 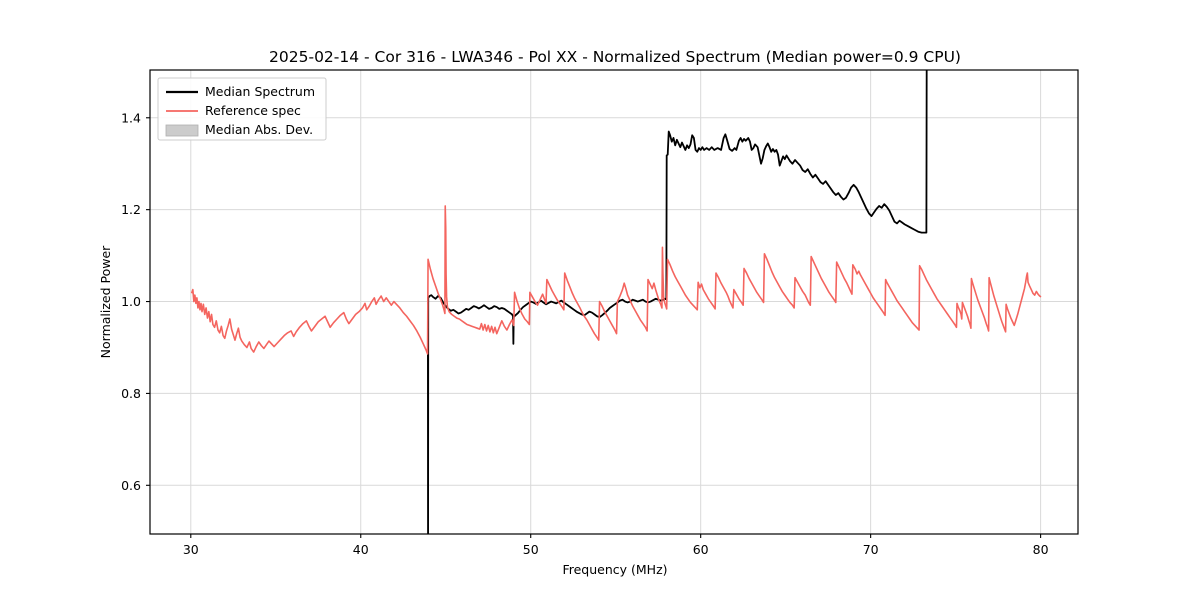 I want to click on legend-swatch-mad, so click(x=182, y=130).